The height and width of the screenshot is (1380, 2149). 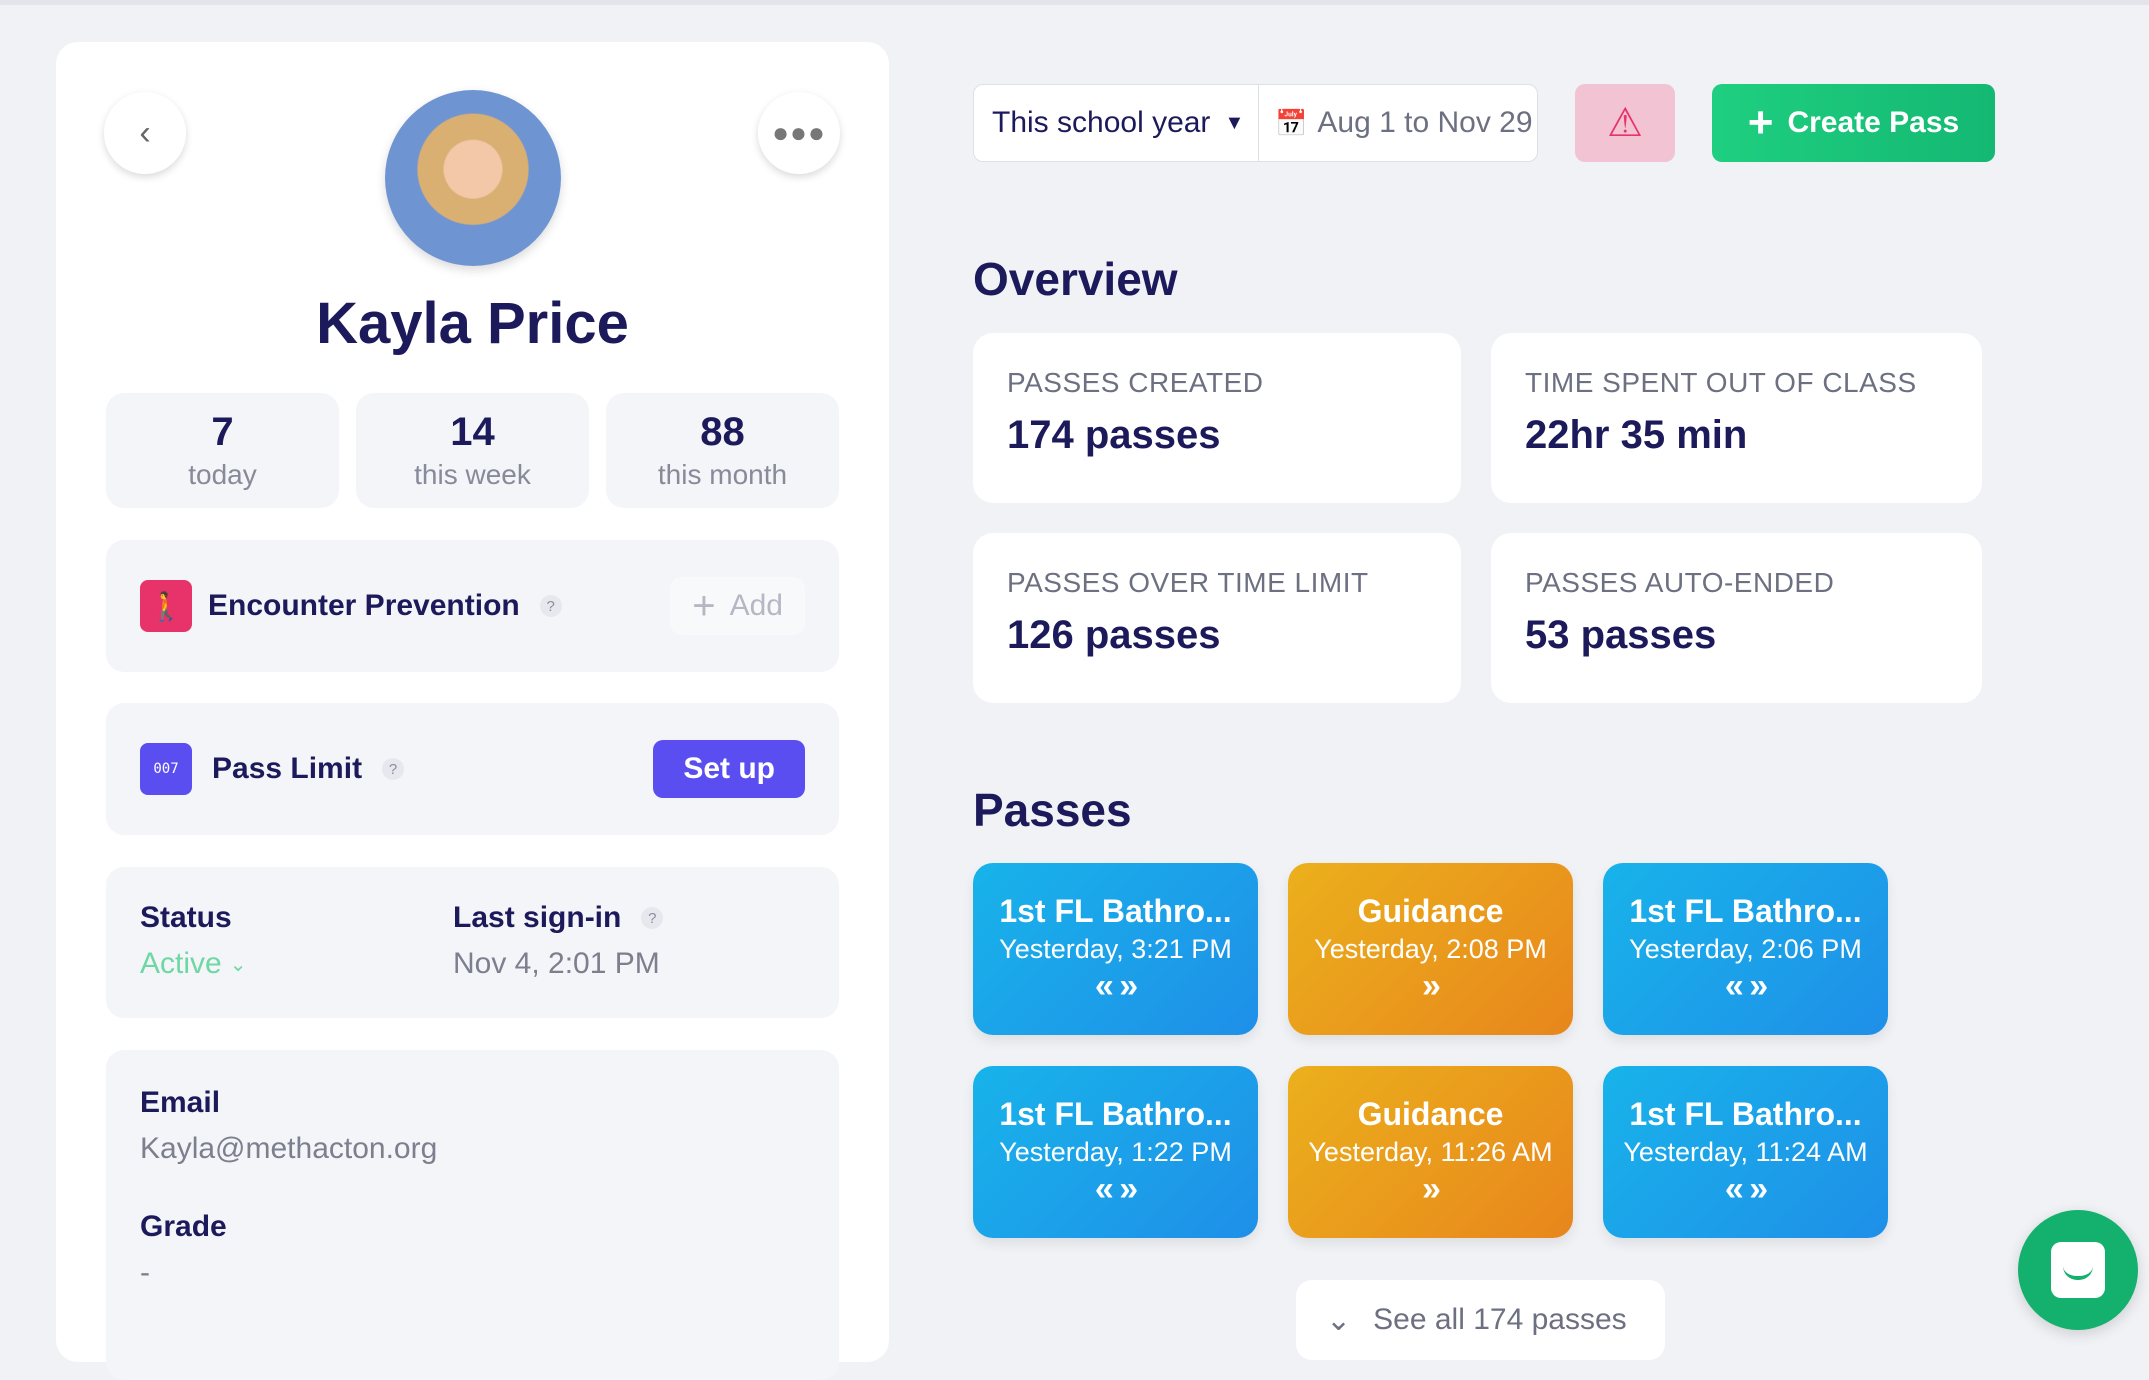 I want to click on chat-icon, so click(x=2078, y=1270).